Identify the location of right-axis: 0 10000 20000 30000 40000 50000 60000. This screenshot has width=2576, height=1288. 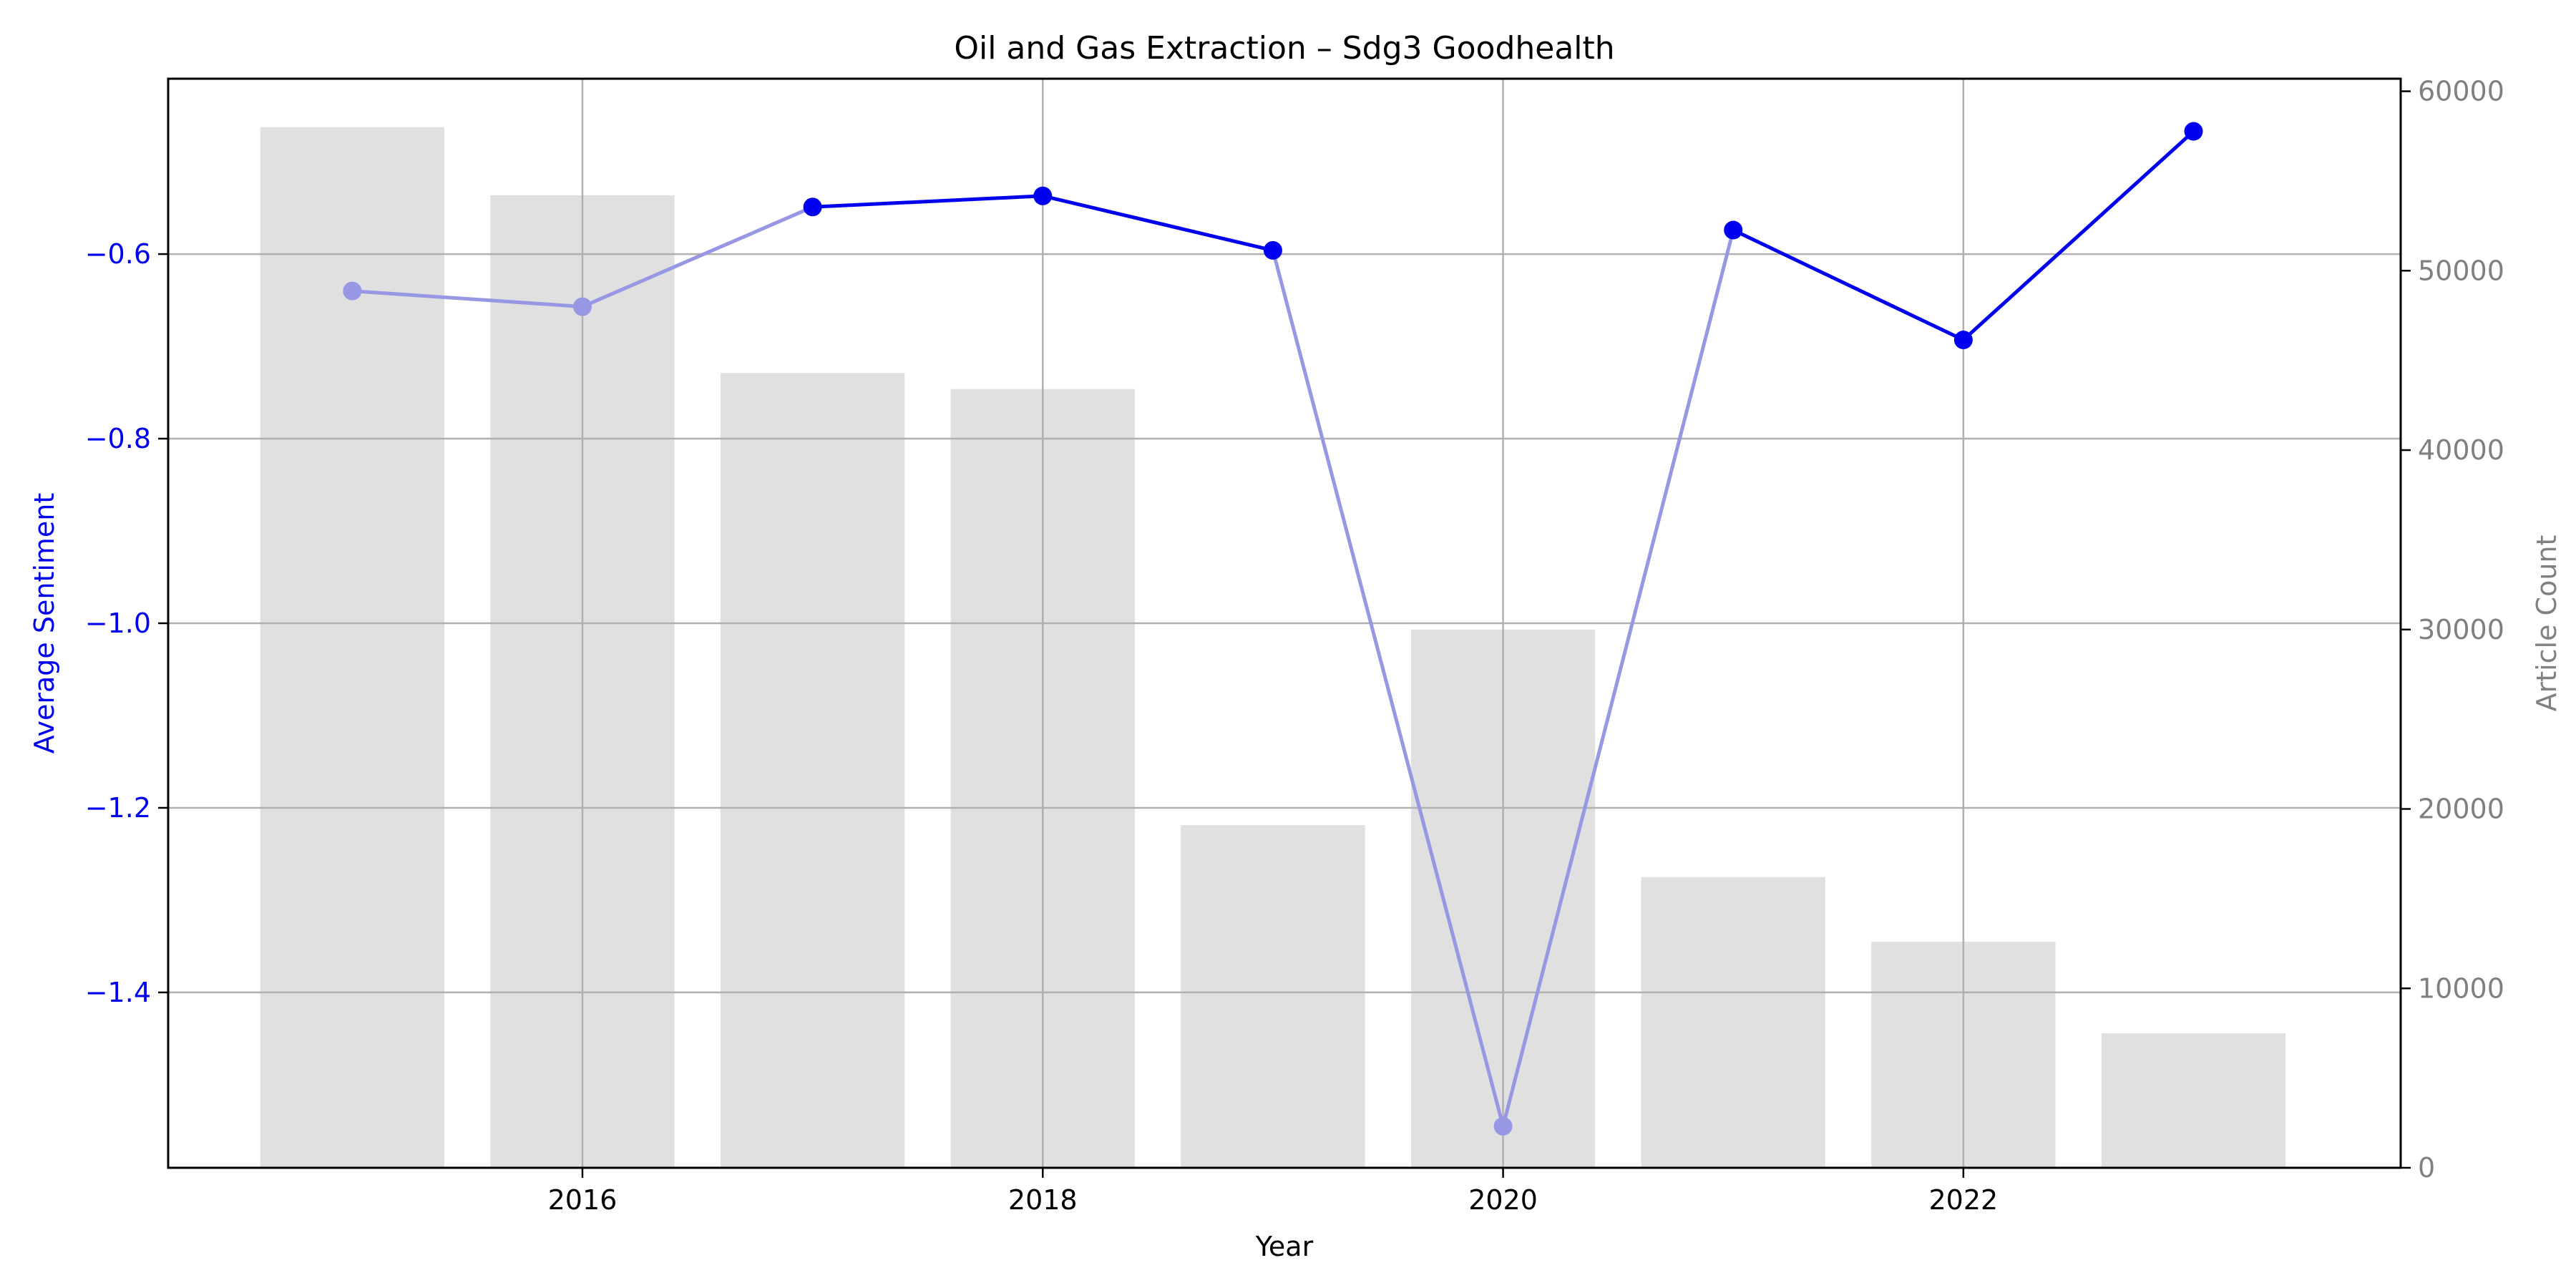
(2452, 630).